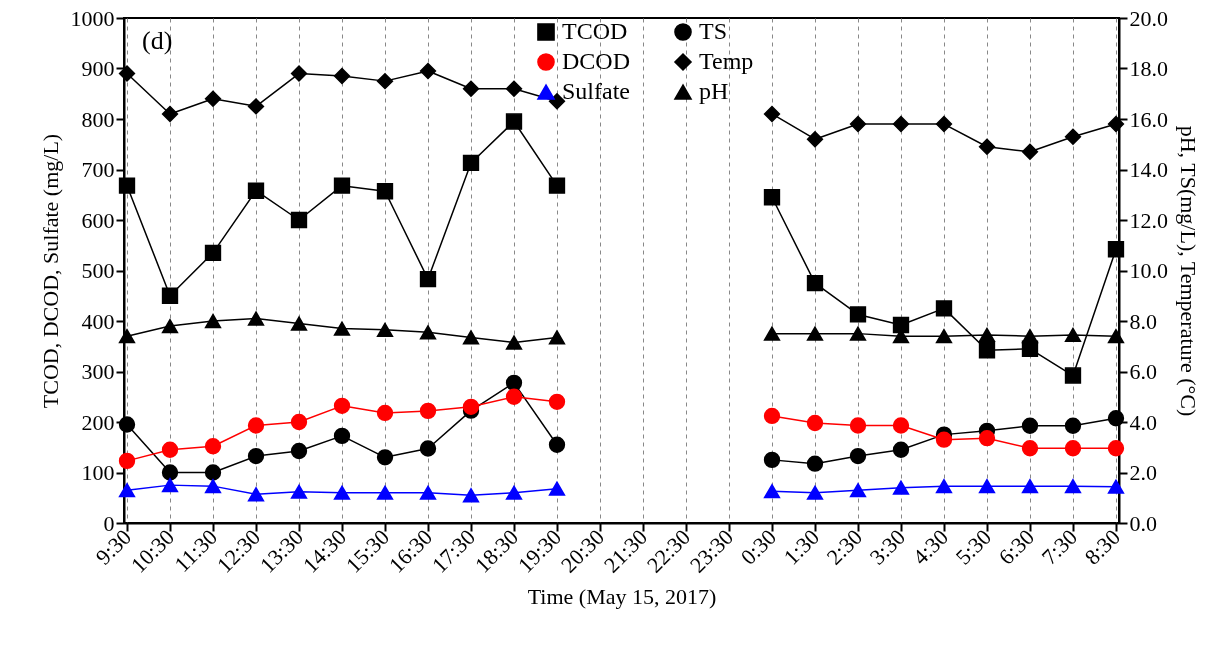 The height and width of the screenshot is (663, 1211). I want to click on y-tick-label: 700, so click(98, 169).